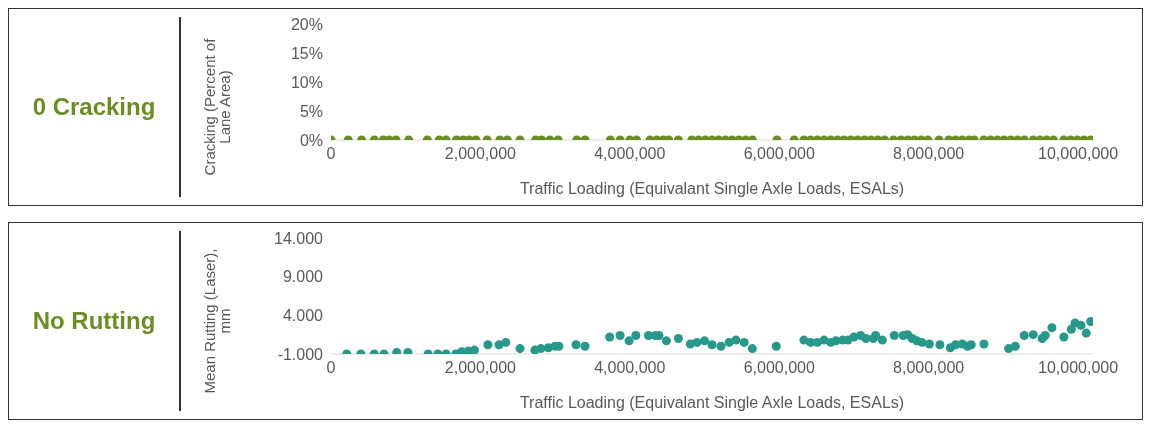 The image size is (1153, 439). Describe the element at coordinates (217, 321) in the screenshot. I see `y-axis-title: Mean Rutting (Laser), mm` at that location.